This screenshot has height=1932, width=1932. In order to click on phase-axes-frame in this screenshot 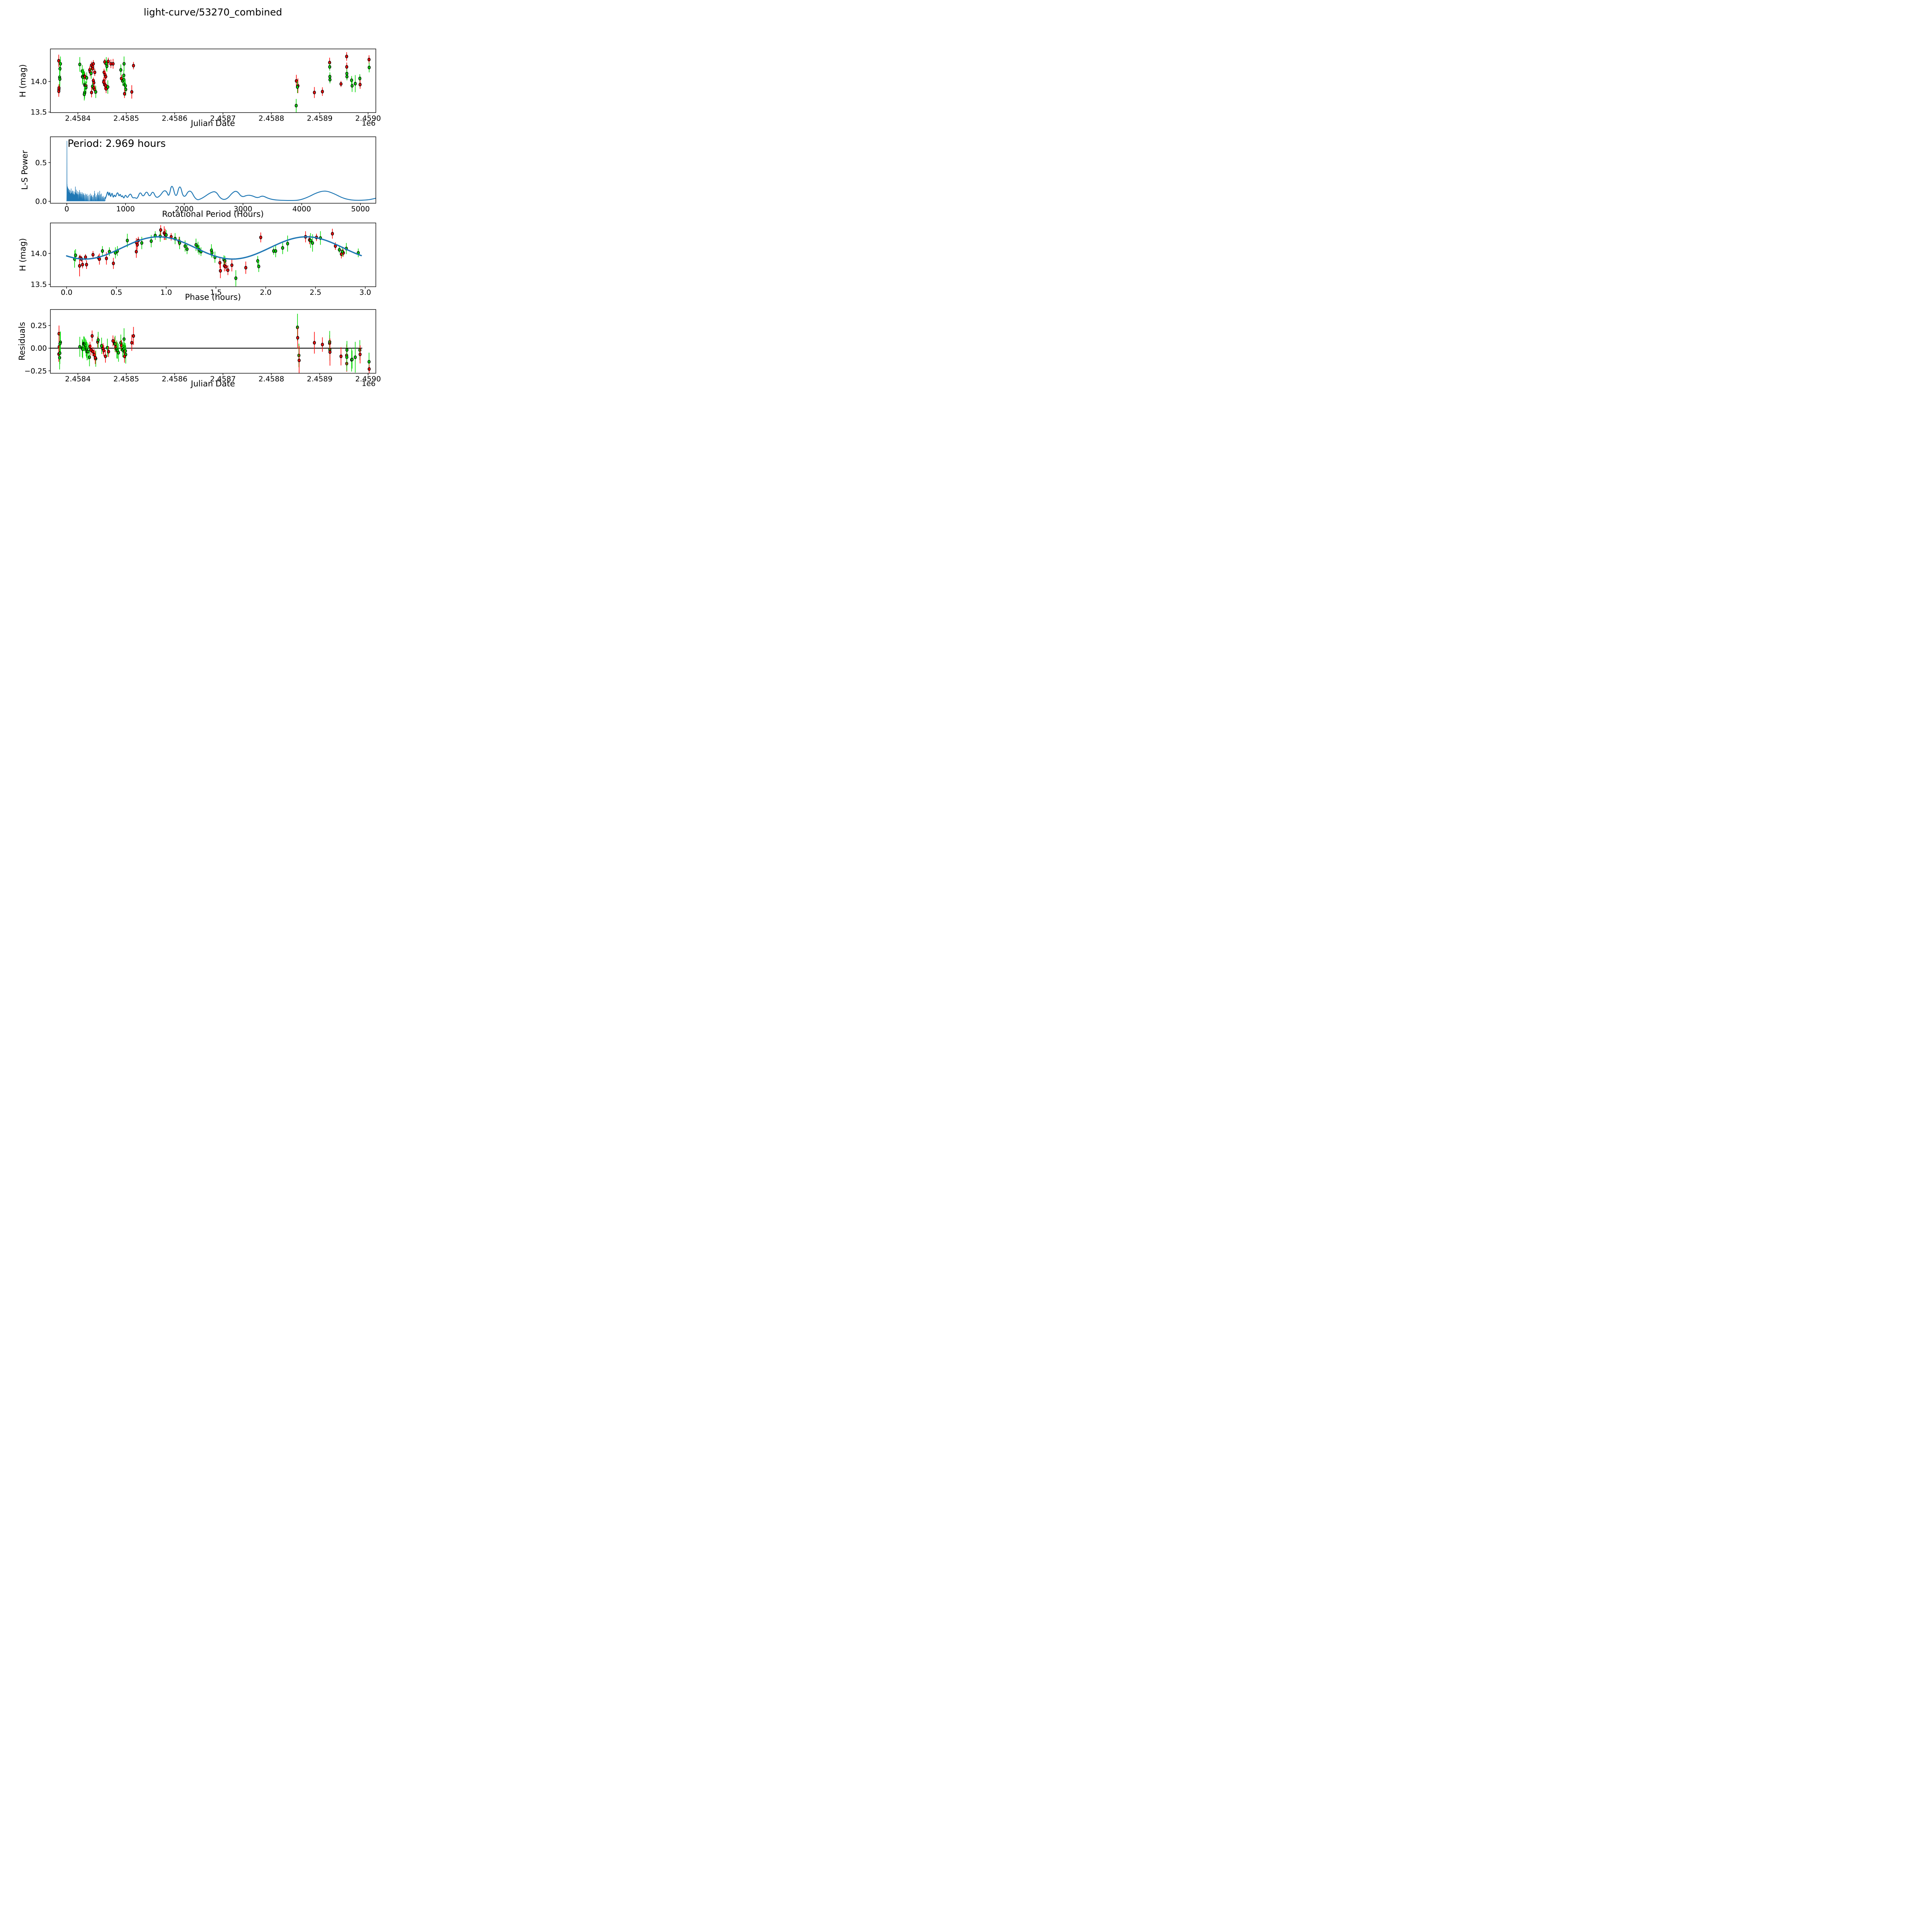, I will do `click(213, 255)`.